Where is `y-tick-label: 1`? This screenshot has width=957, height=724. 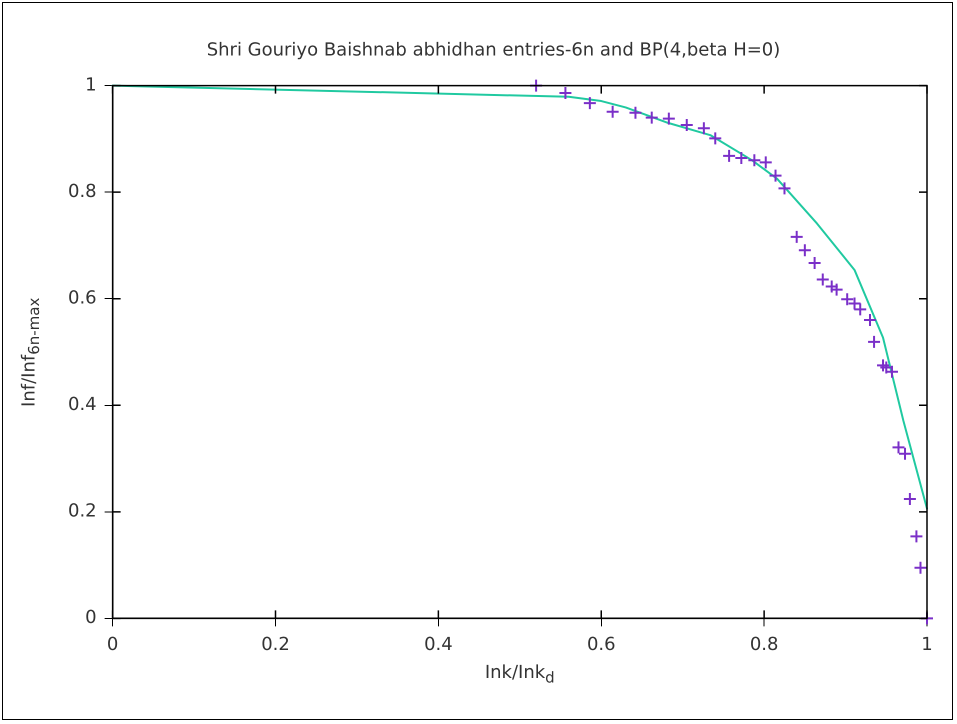
y-tick-label: 1 is located at coordinates (91, 85).